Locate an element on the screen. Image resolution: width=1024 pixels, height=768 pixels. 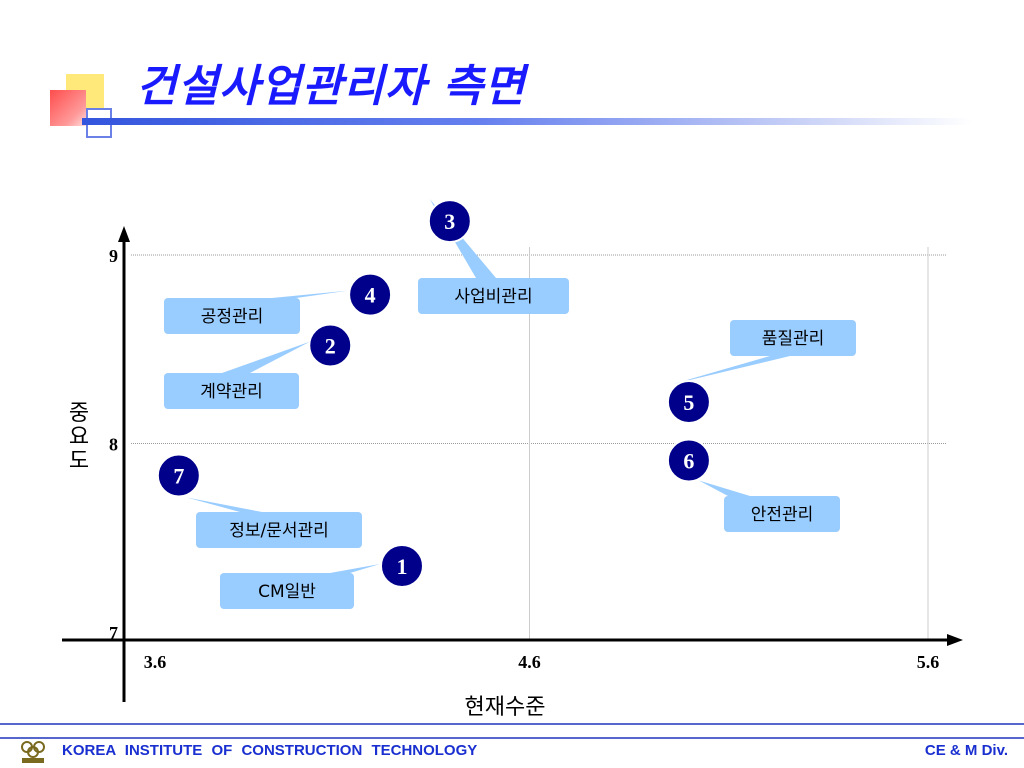
callout-label: 품질관리 is located at coordinates (793, 339).